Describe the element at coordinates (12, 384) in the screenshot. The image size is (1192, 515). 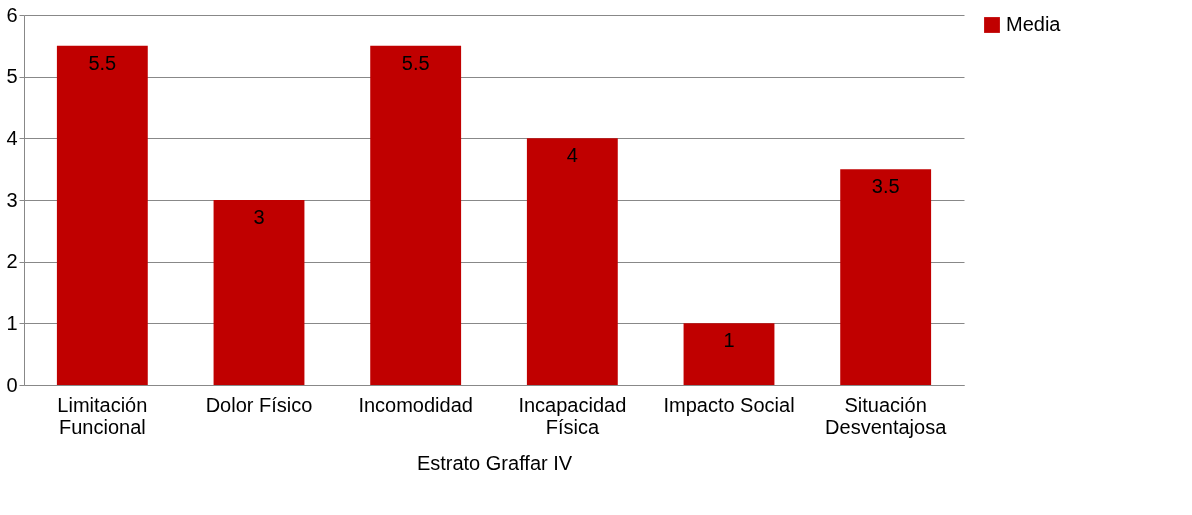
I see `y-tick-label: 0` at that location.